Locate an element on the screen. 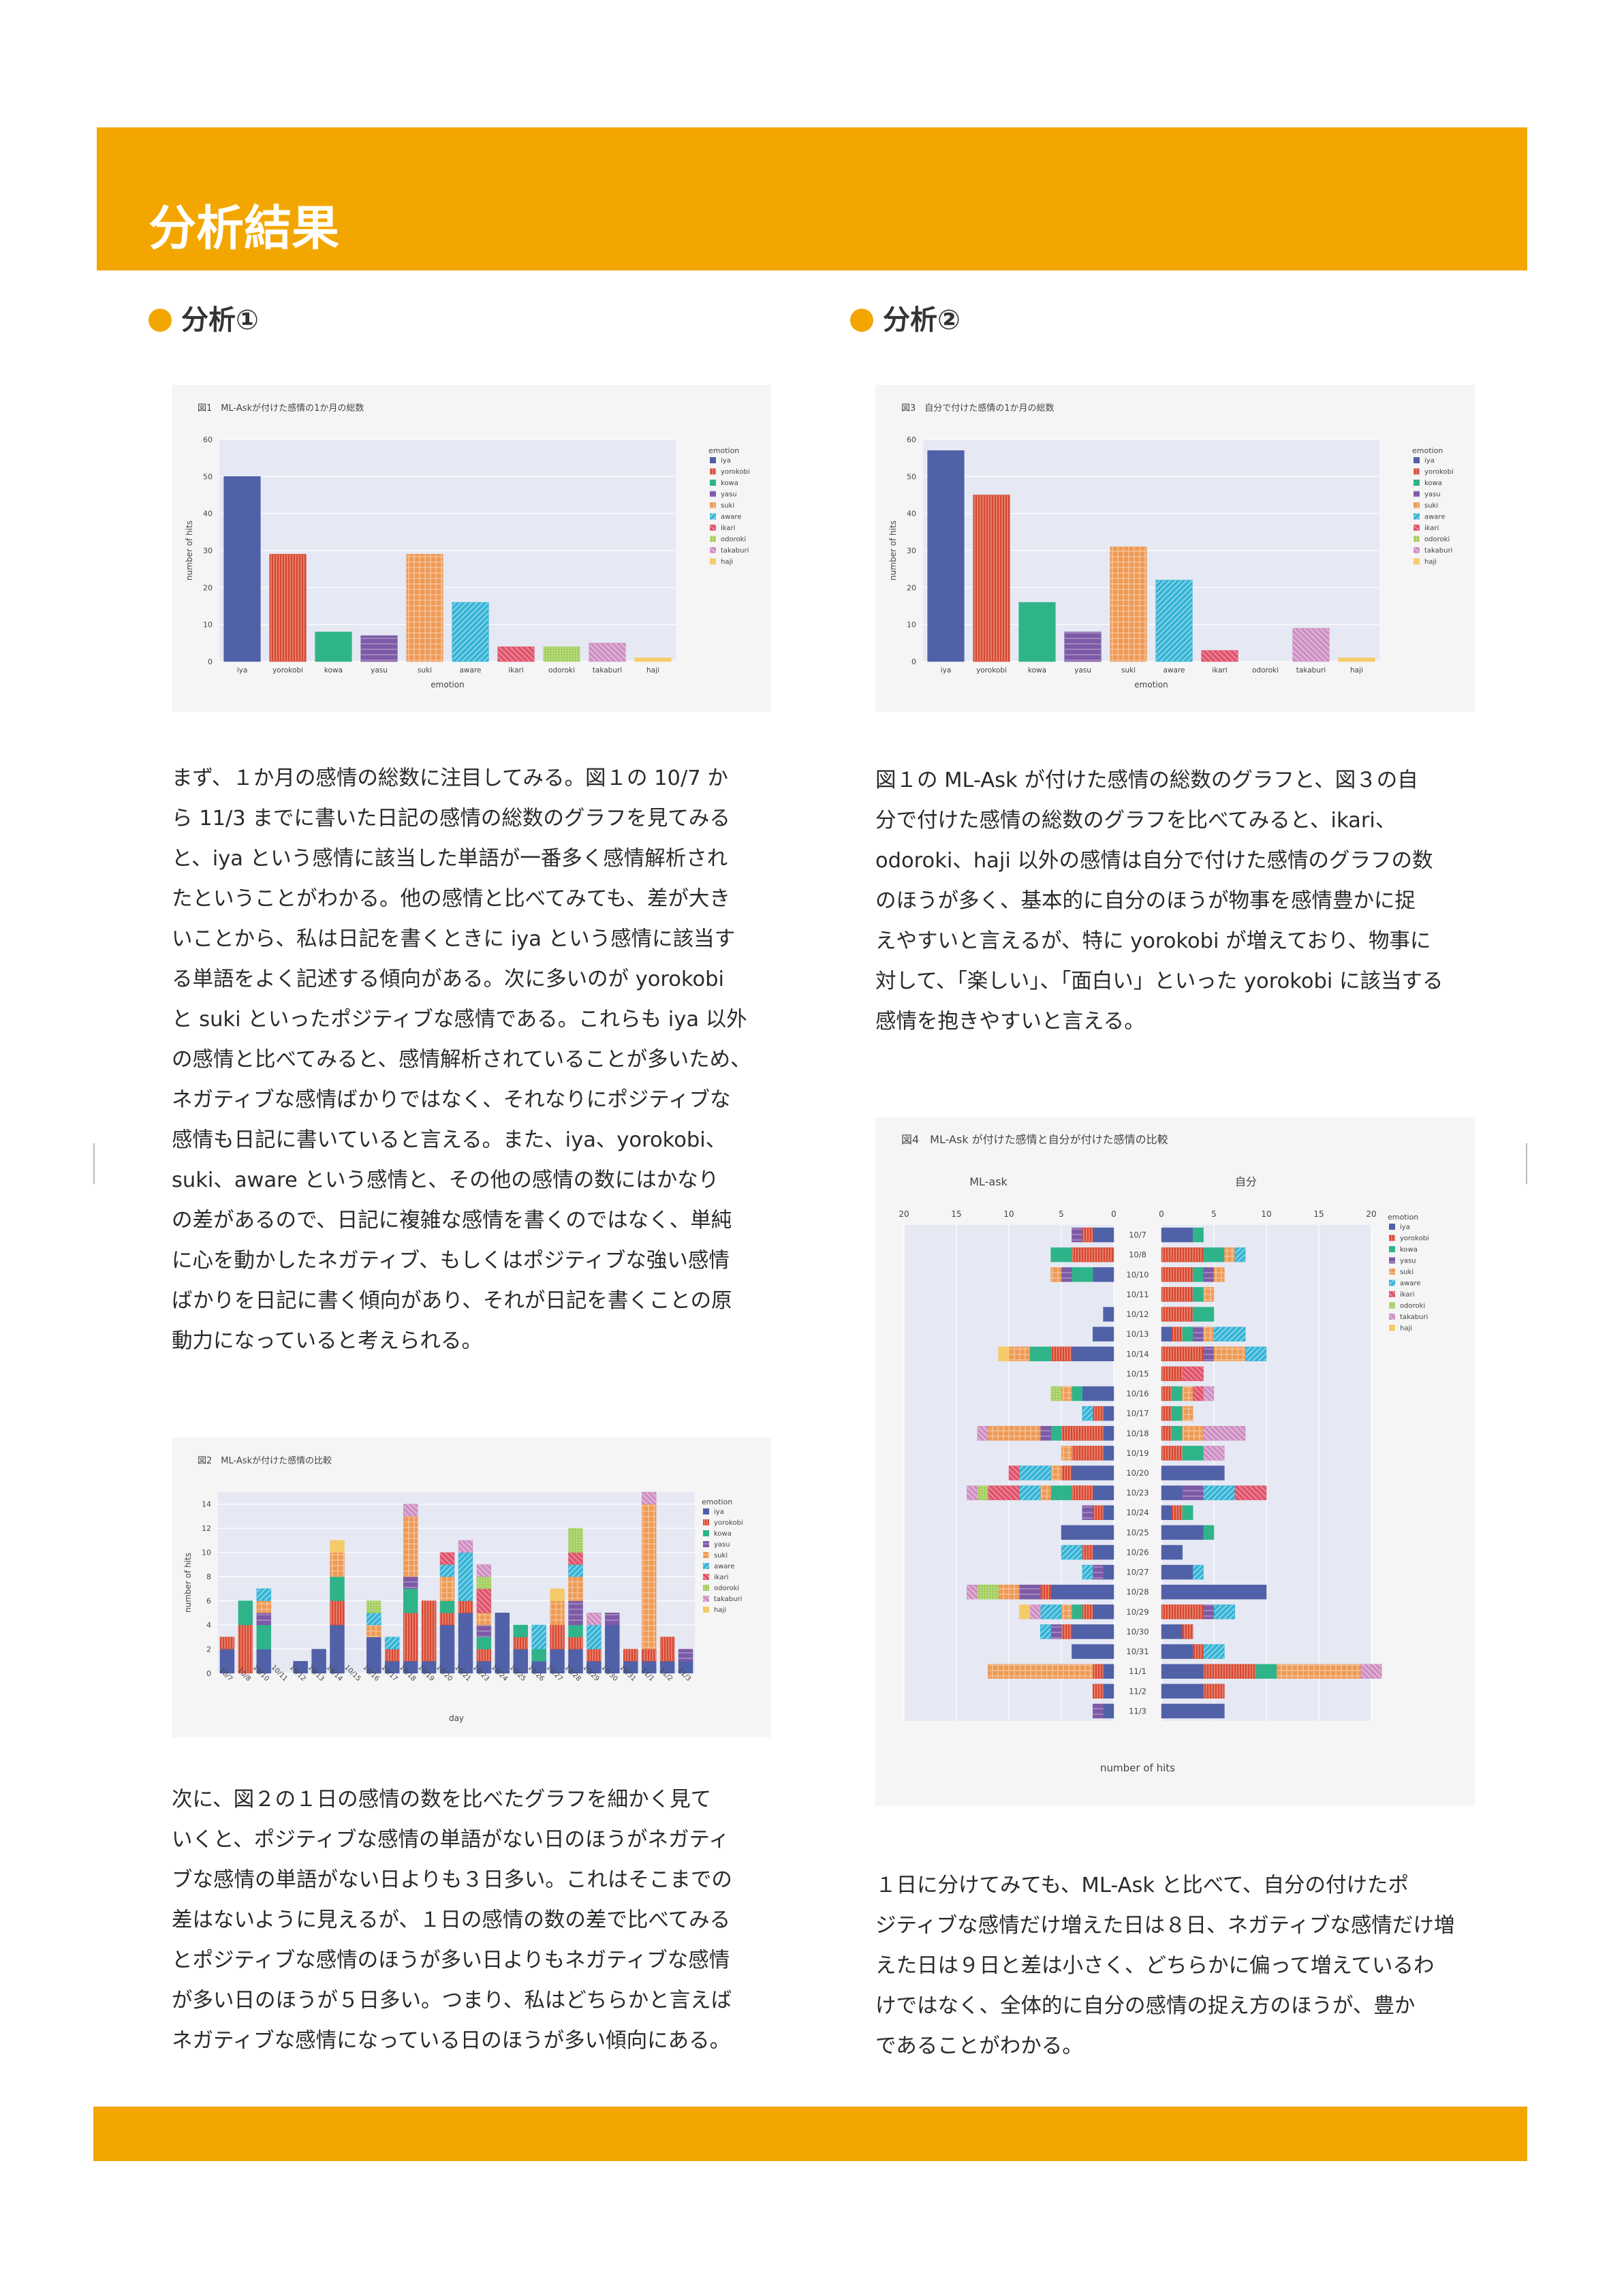 The image size is (1624, 2296). legend-title: emotion is located at coordinates (723, 451).